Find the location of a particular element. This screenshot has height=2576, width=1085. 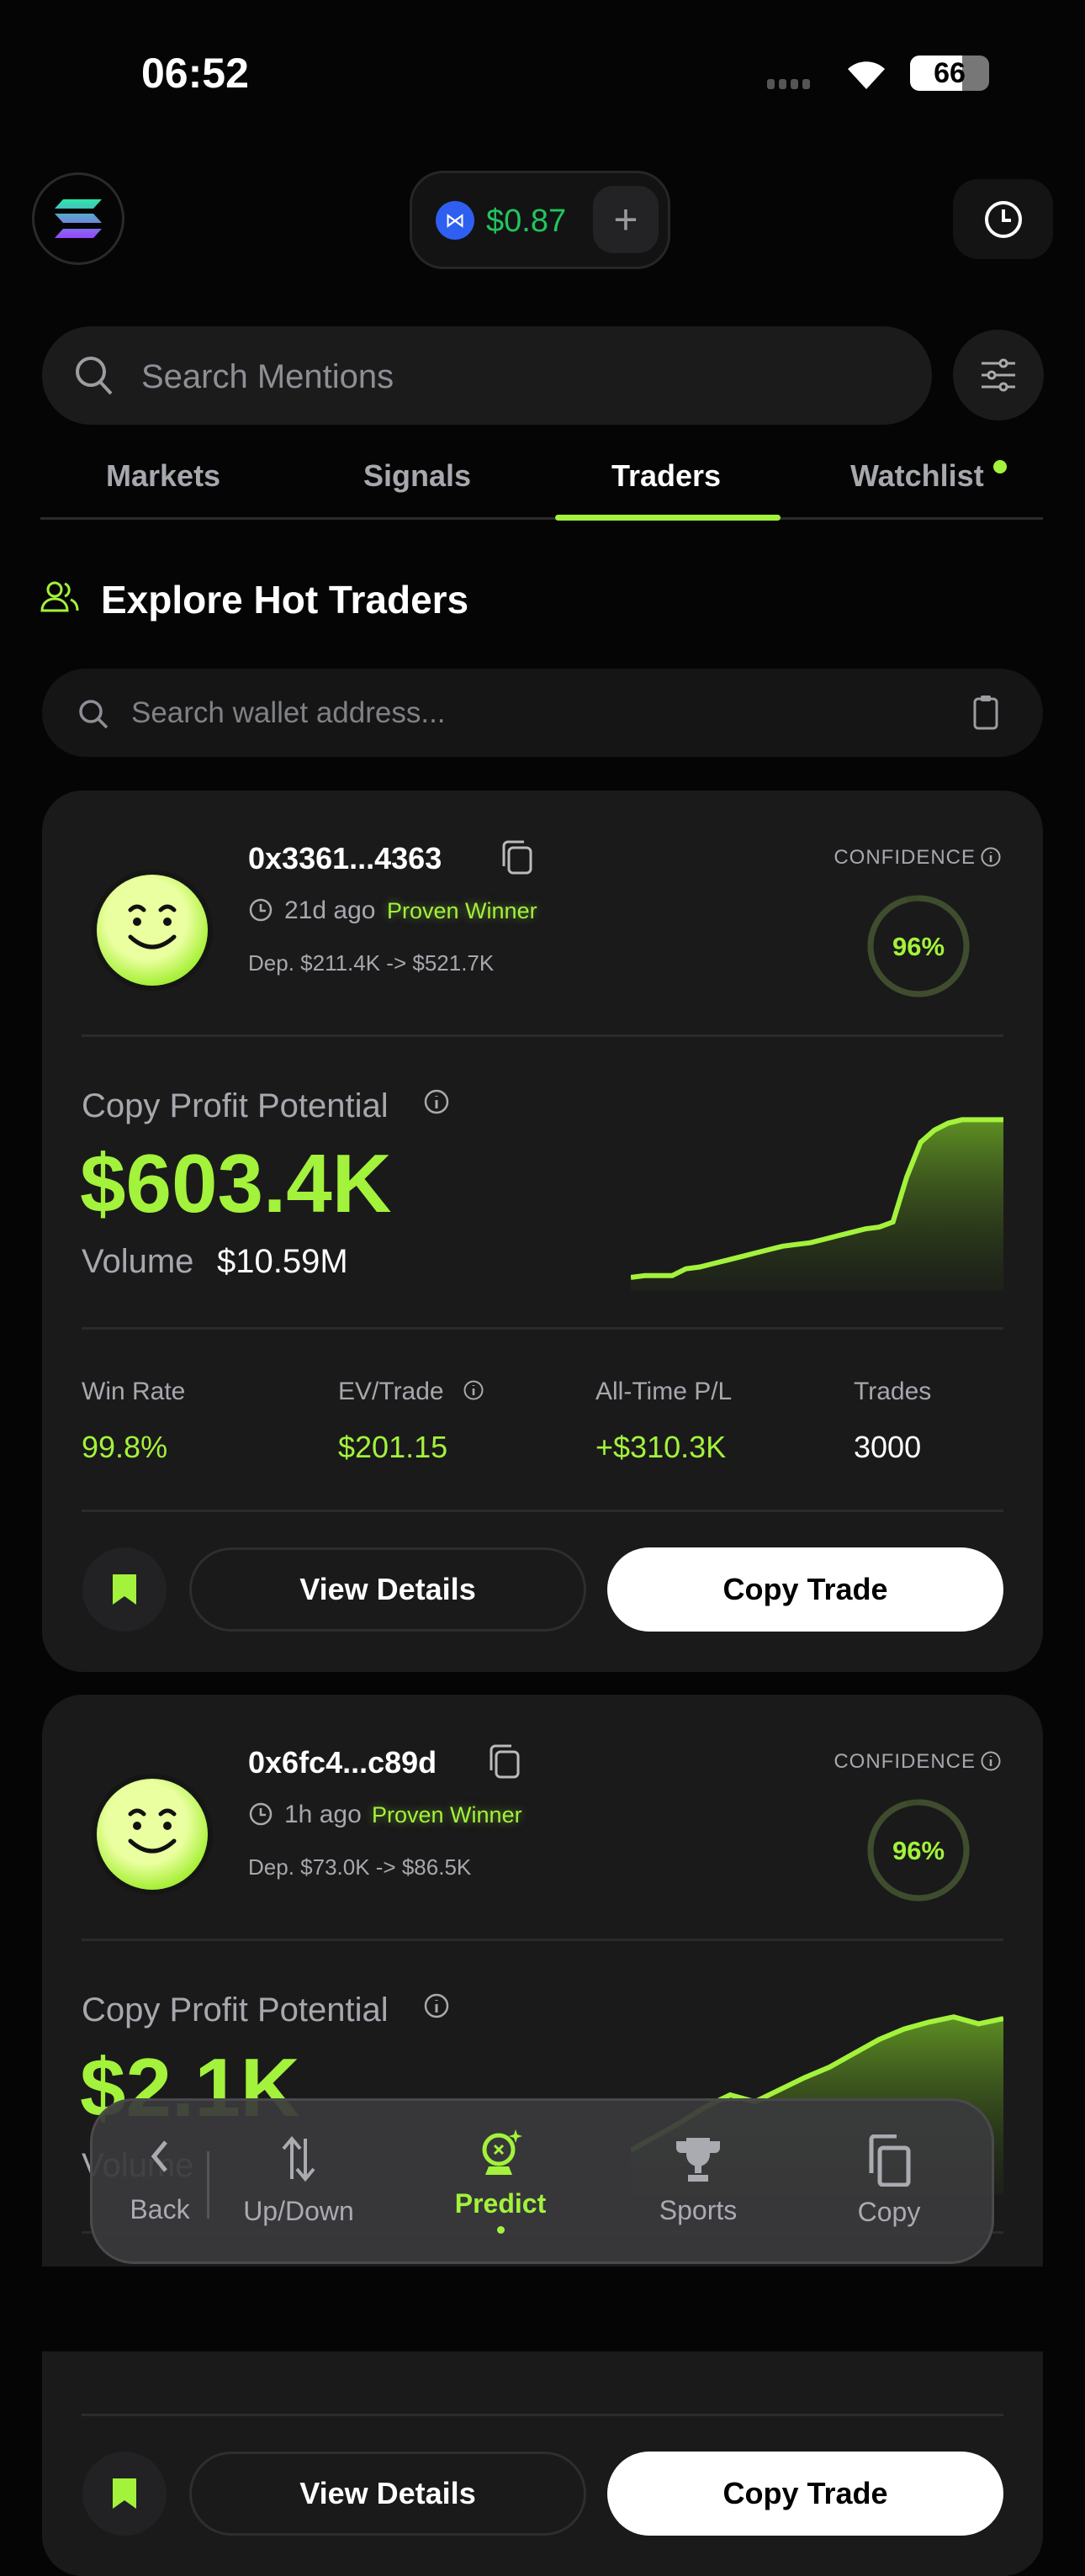

section-title: Explore Hot Traders is located at coordinates (285, 600).